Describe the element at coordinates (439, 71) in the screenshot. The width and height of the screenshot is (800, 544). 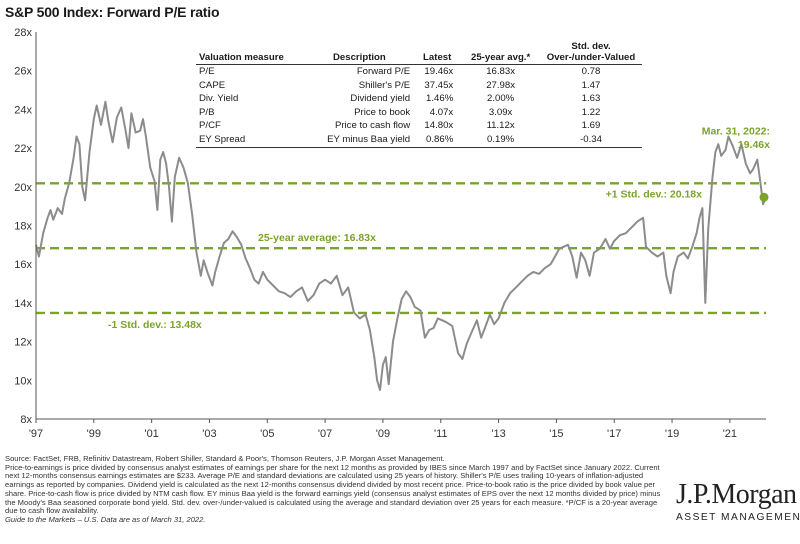
I see `cell-latest: 19.46x` at that location.